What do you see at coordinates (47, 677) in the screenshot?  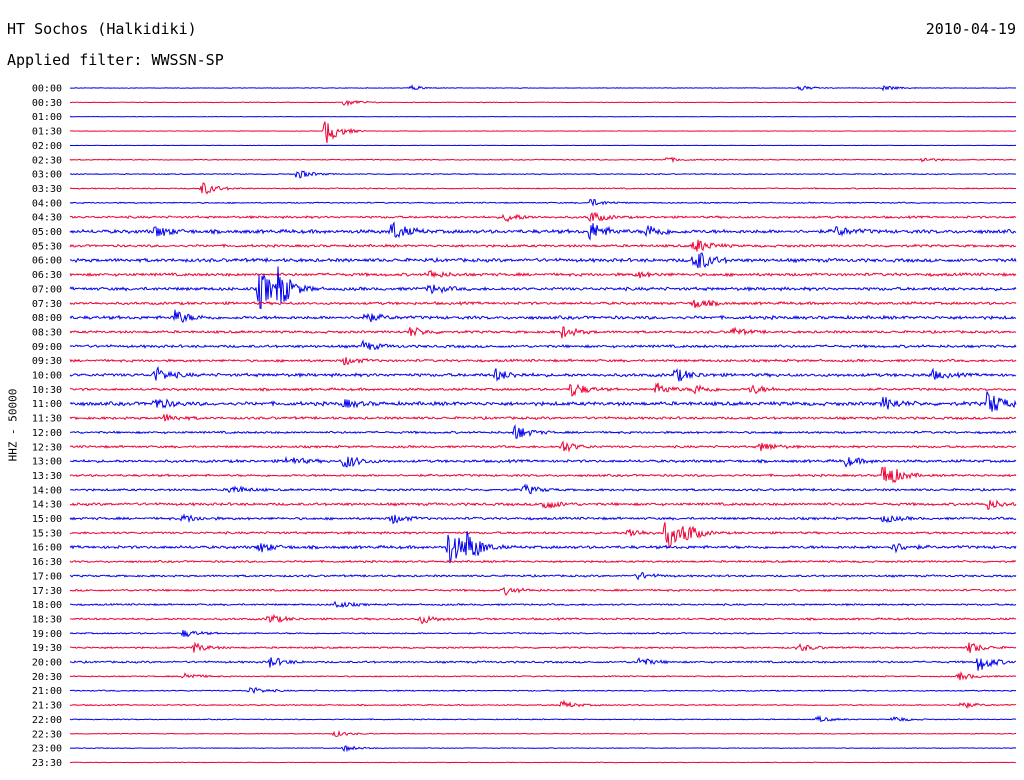 I see `time-label: 20:30` at bounding box center [47, 677].